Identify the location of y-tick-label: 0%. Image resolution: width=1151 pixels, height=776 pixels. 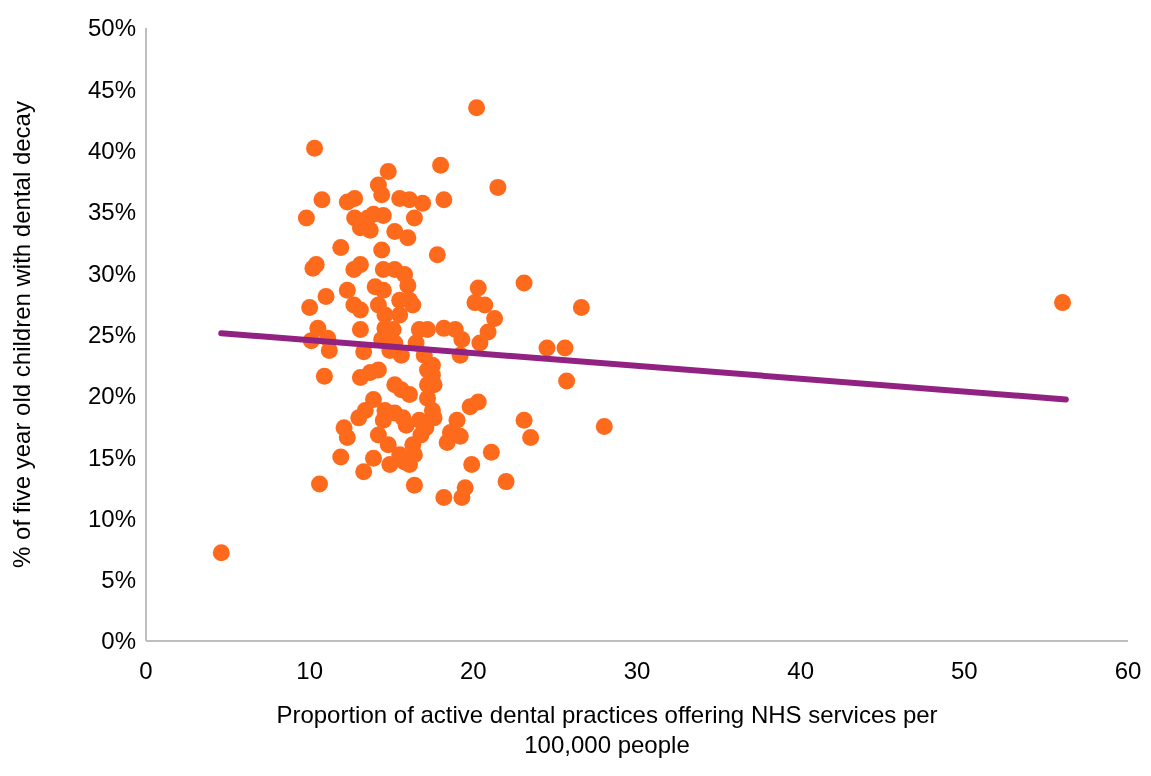
(118, 641).